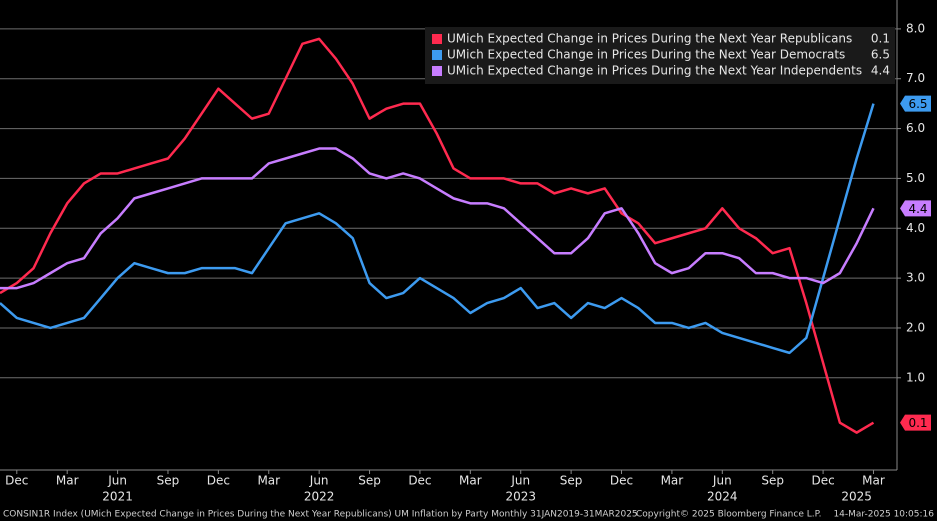  What do you see at coordinates (722, 497) in the screenshot?
I see `year-label: 2024` at bounding box center [722, 497].